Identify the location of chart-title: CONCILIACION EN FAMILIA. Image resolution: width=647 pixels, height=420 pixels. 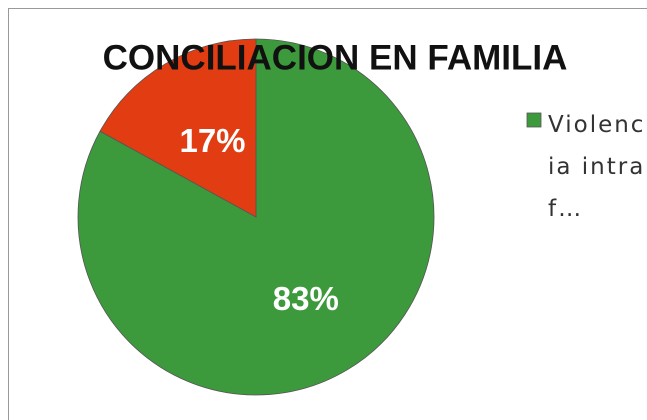
(335, 57).